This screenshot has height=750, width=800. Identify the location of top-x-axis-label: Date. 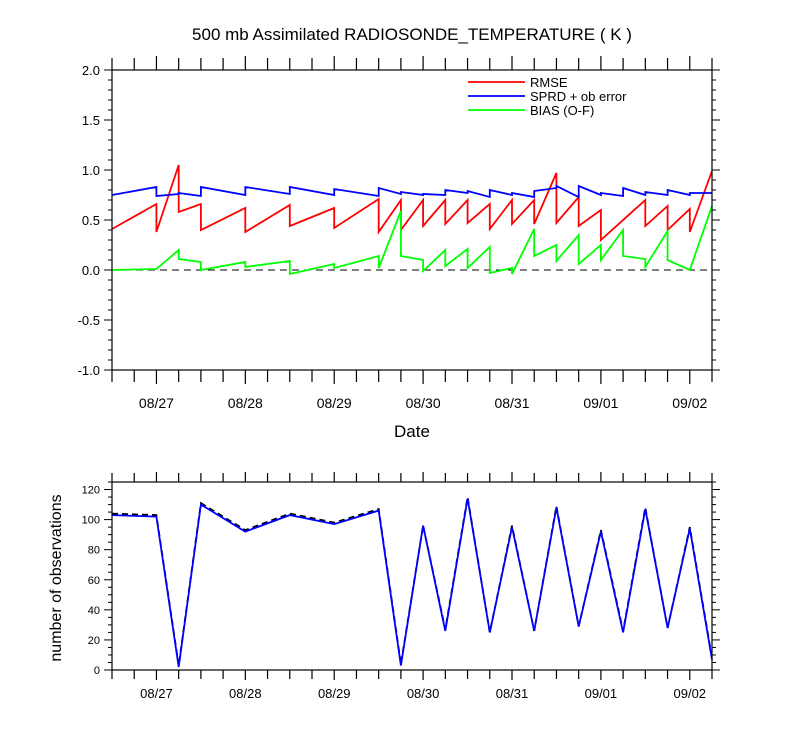
(412, 431).